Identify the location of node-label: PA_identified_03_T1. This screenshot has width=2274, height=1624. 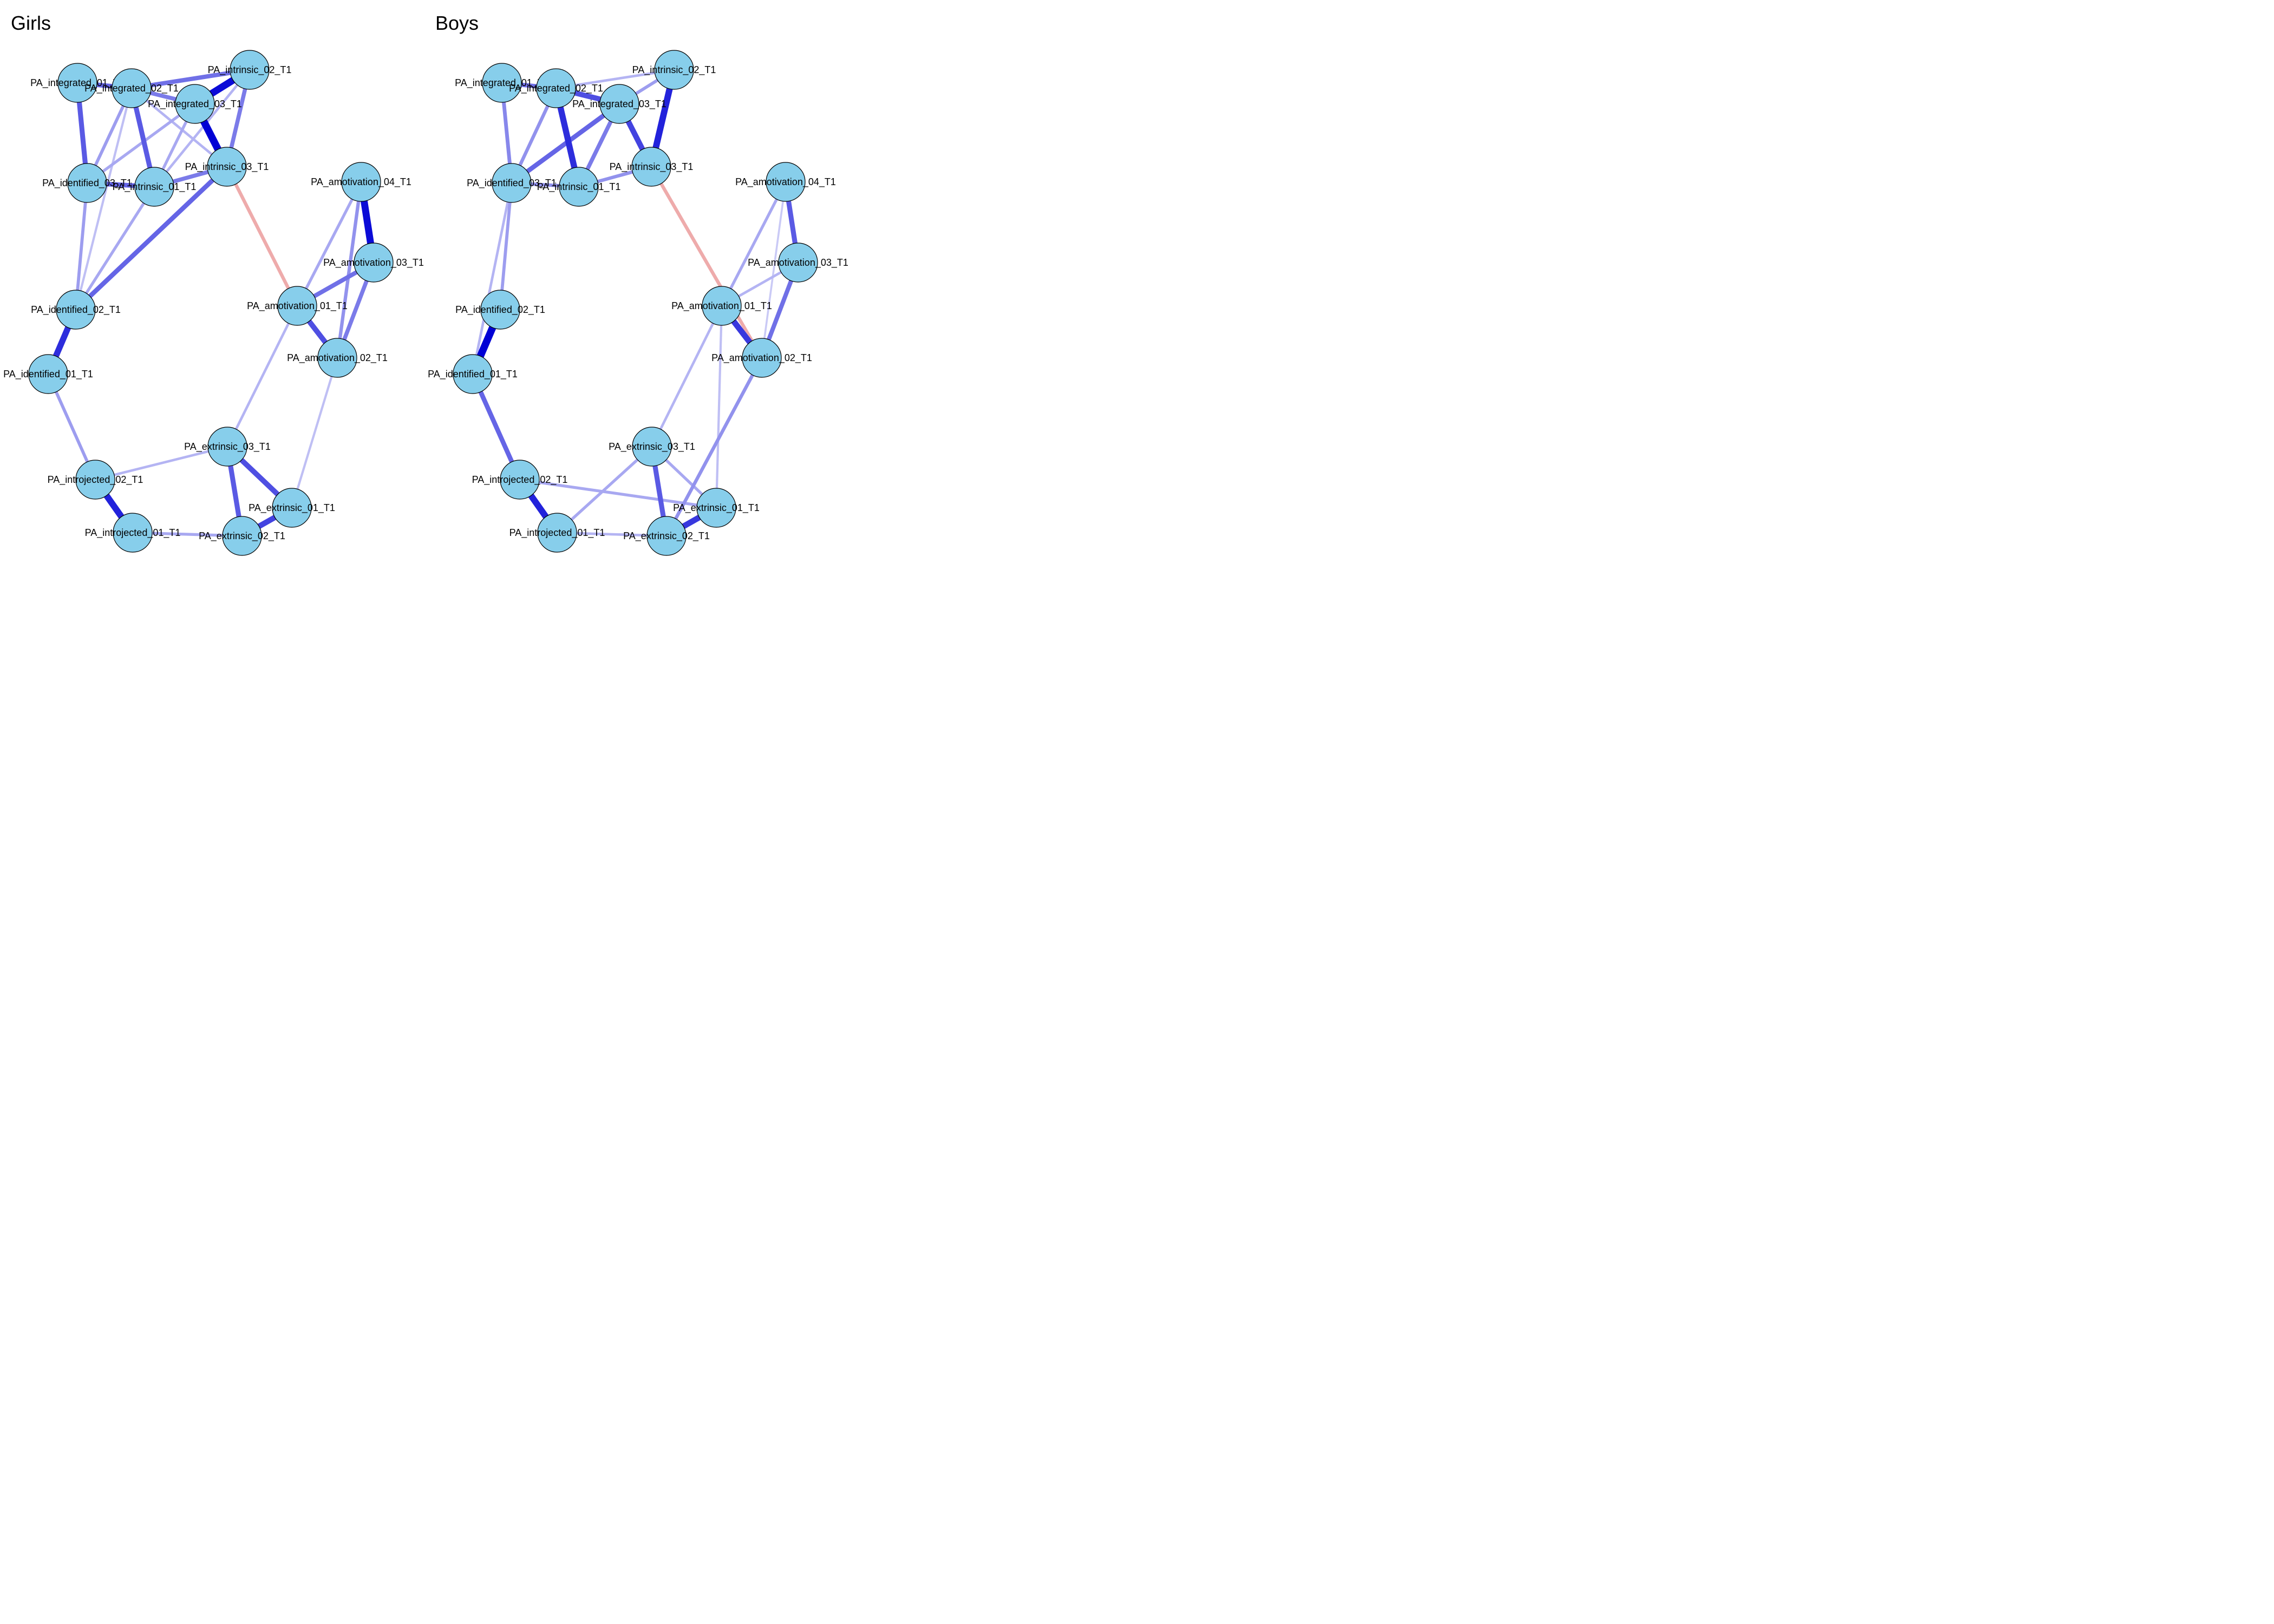
(87, 183).